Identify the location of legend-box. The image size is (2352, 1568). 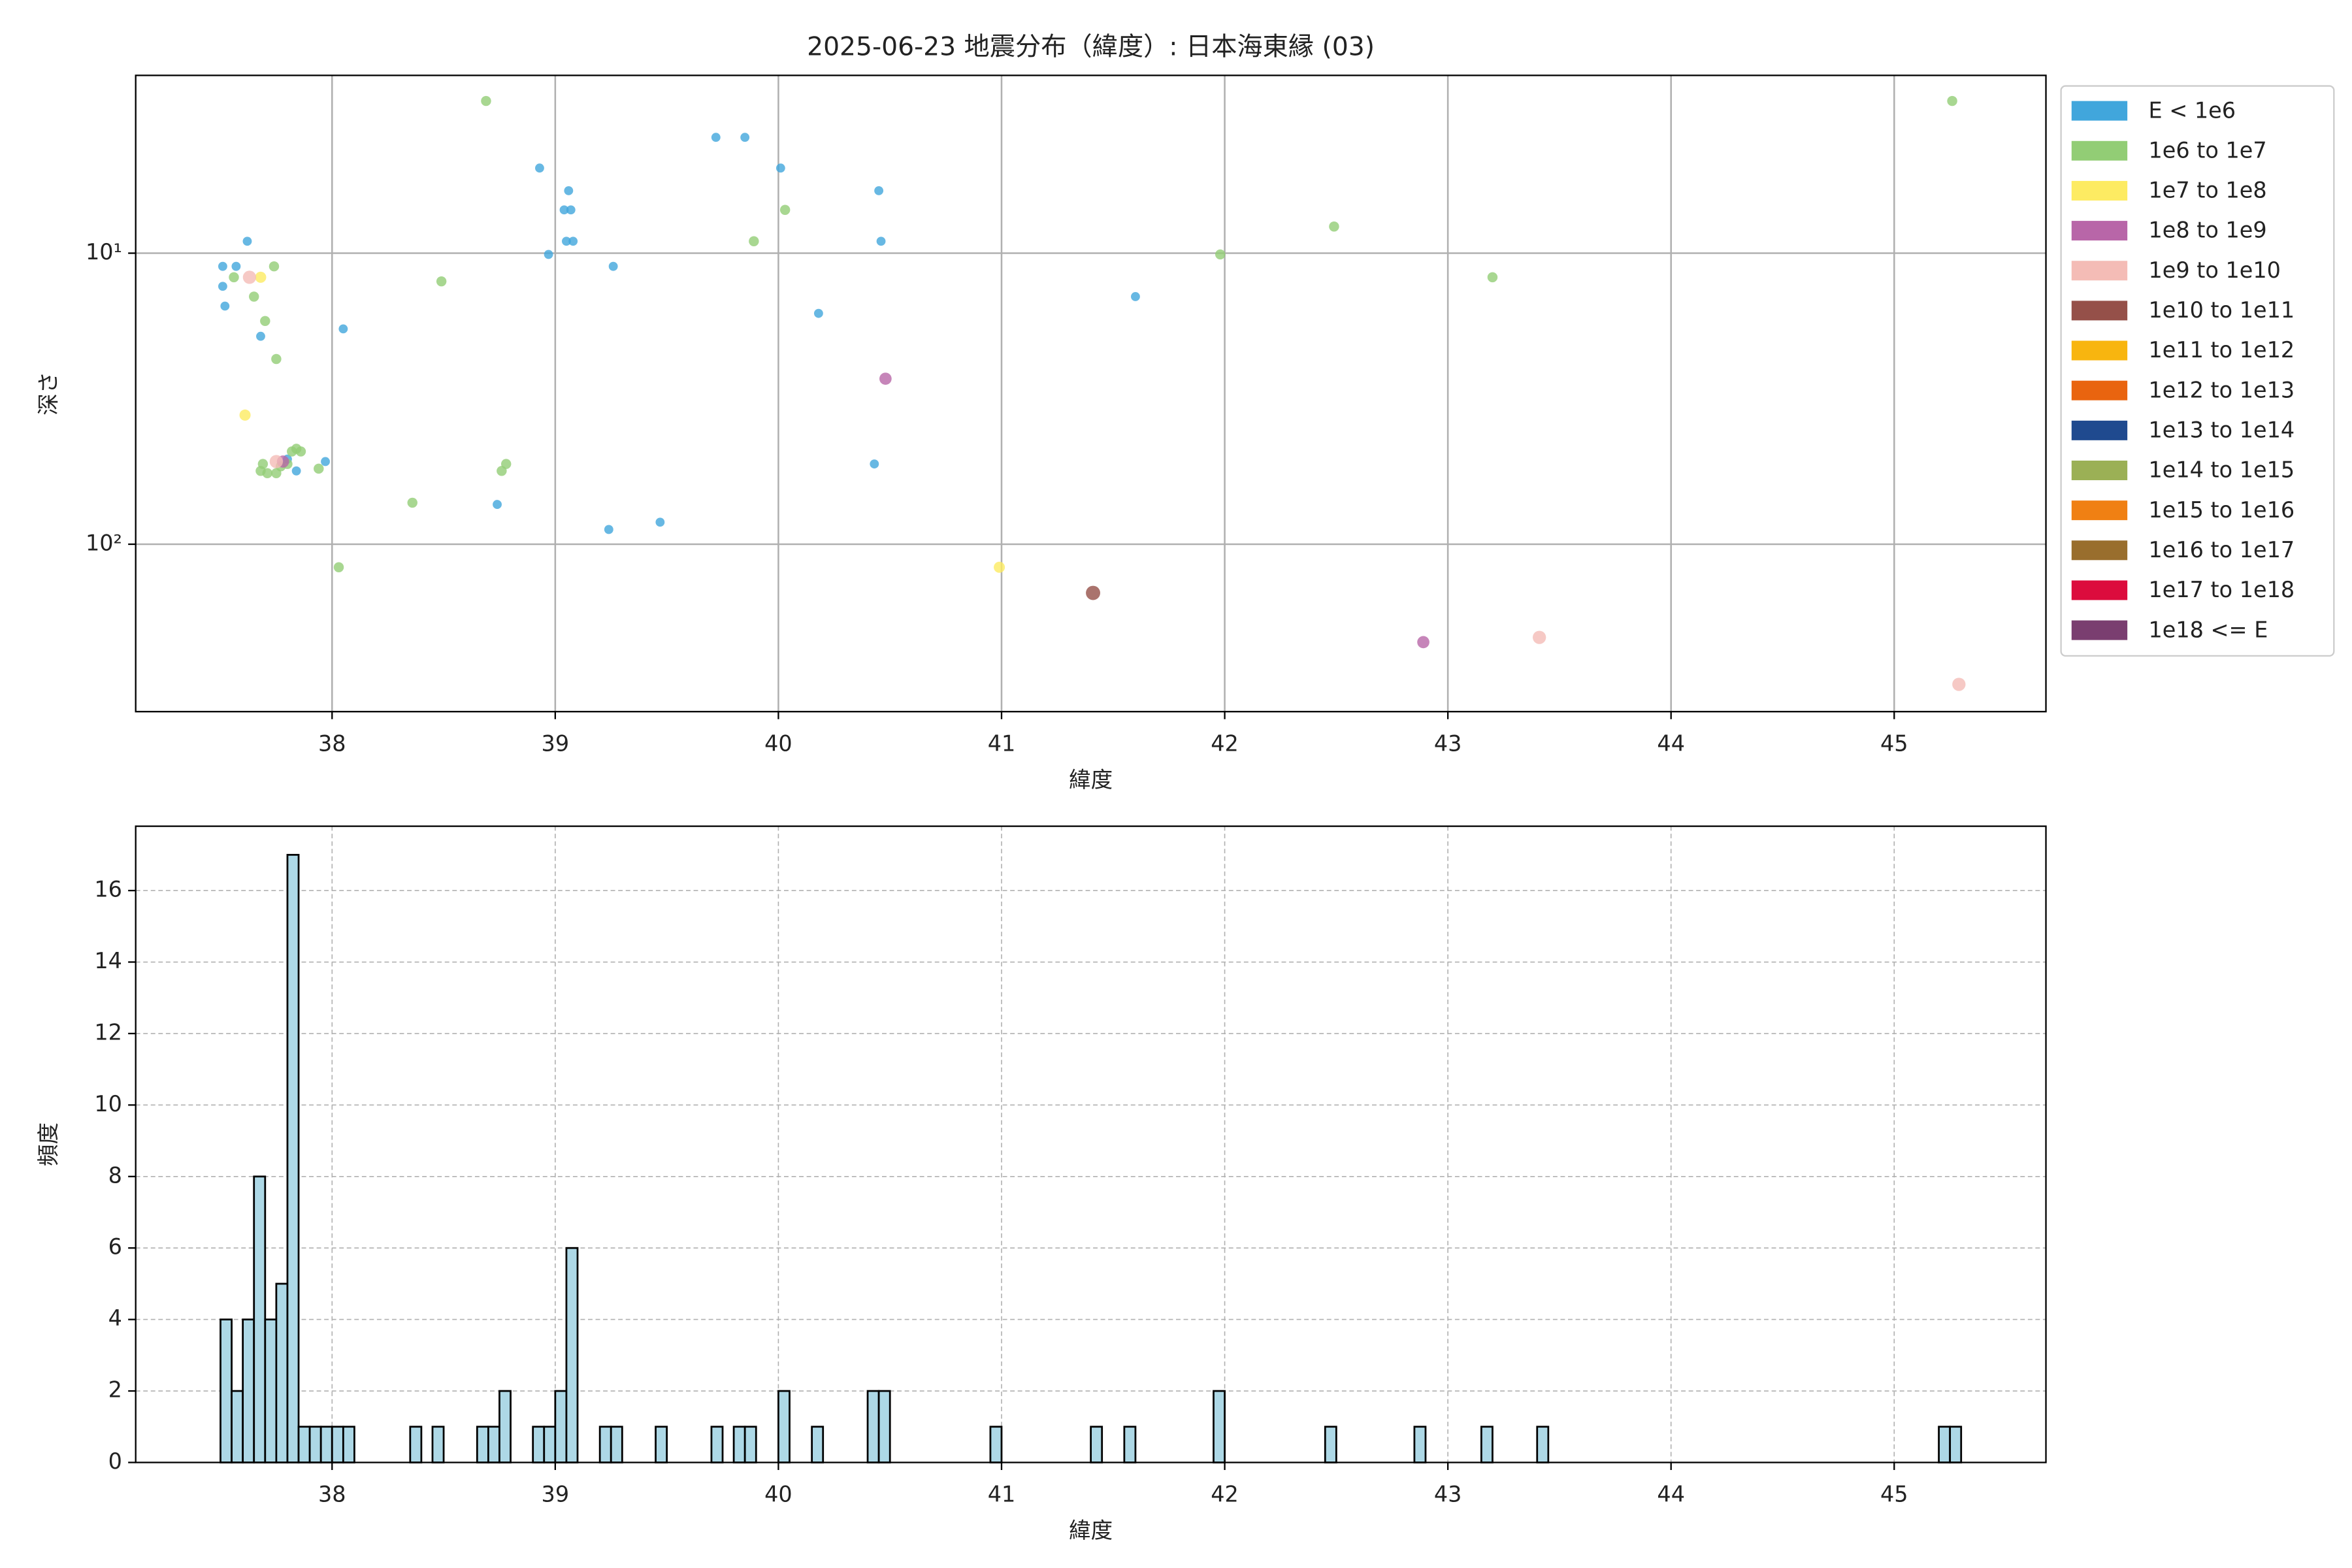
(2197, 371).